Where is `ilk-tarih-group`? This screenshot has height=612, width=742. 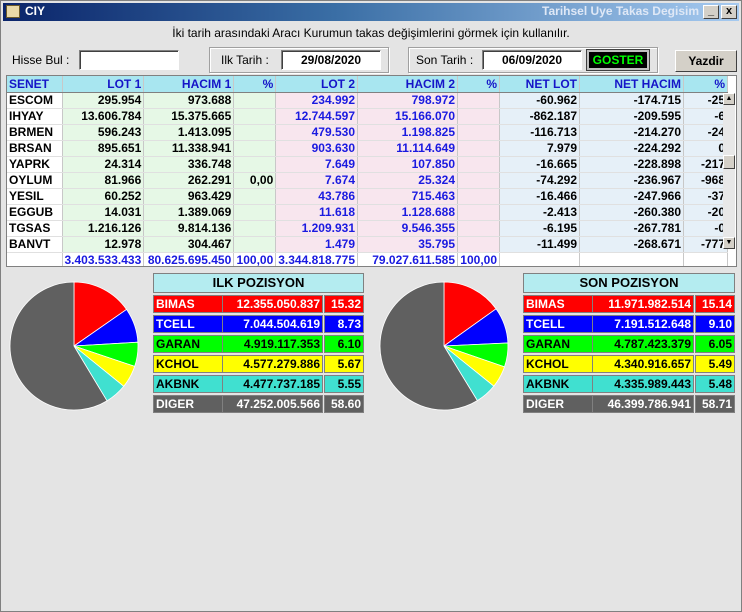 ilk-tarih-group is located at coordinates (299, 60).